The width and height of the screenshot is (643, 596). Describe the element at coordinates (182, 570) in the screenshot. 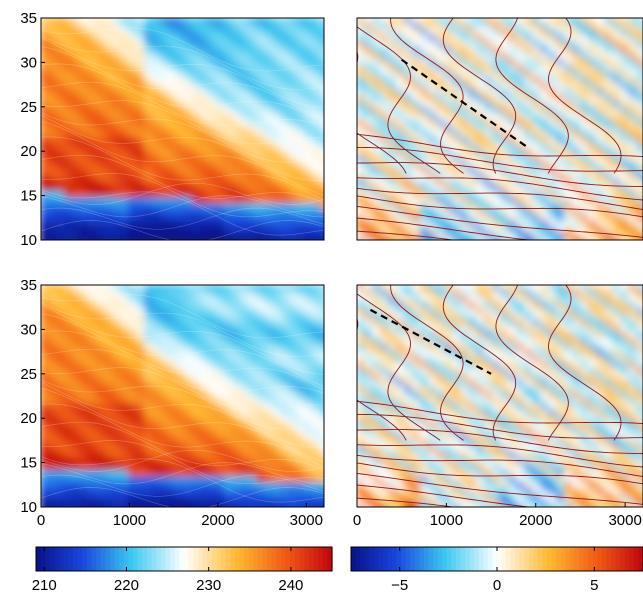

I see `colorbar-left: 210 220 230 240` at that location.